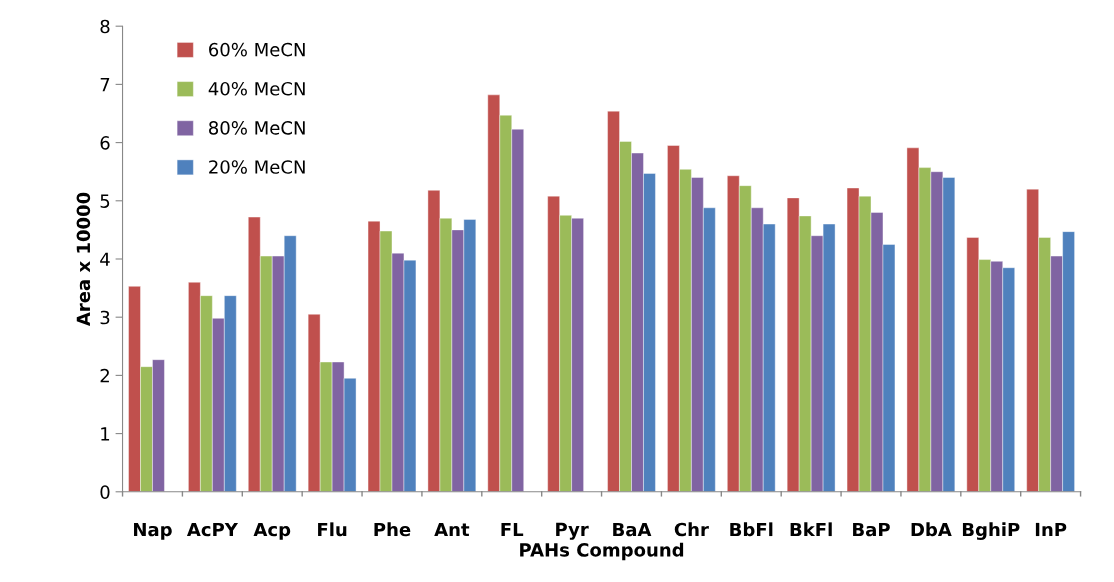  What do you see at coordinates (257, 167) in the screenshot?
I see `legend-label: 20% MeCN` at bounding box center [257, 167].